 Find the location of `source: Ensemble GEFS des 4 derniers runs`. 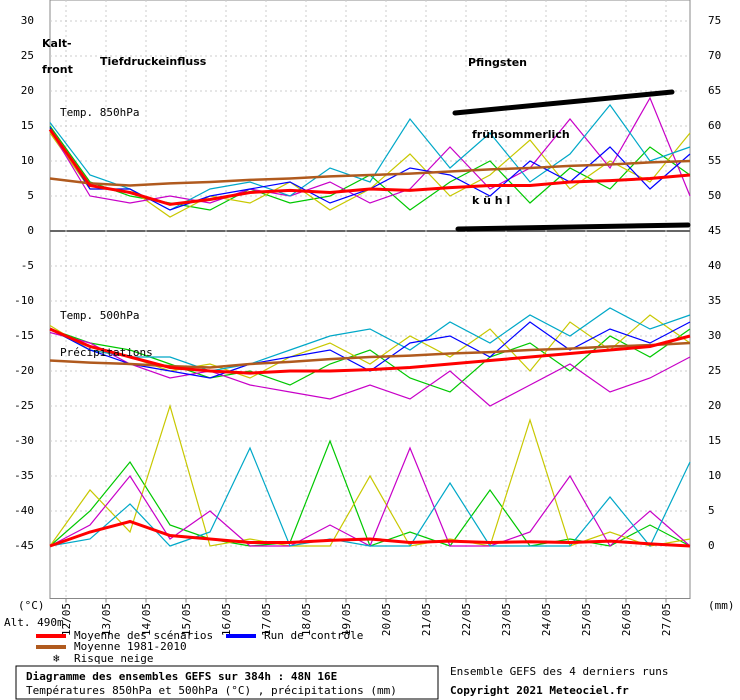

source: Ensemble GEFS des 4 derniers runs is located at coordinates (559, 671).